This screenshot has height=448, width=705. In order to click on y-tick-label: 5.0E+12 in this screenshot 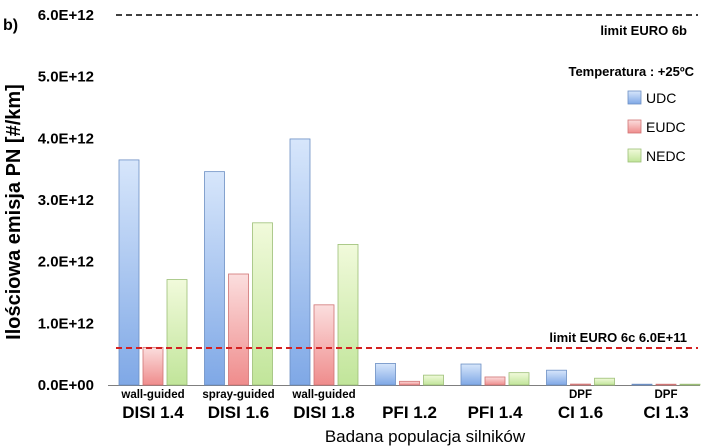, I will do `click(66, 77)`.